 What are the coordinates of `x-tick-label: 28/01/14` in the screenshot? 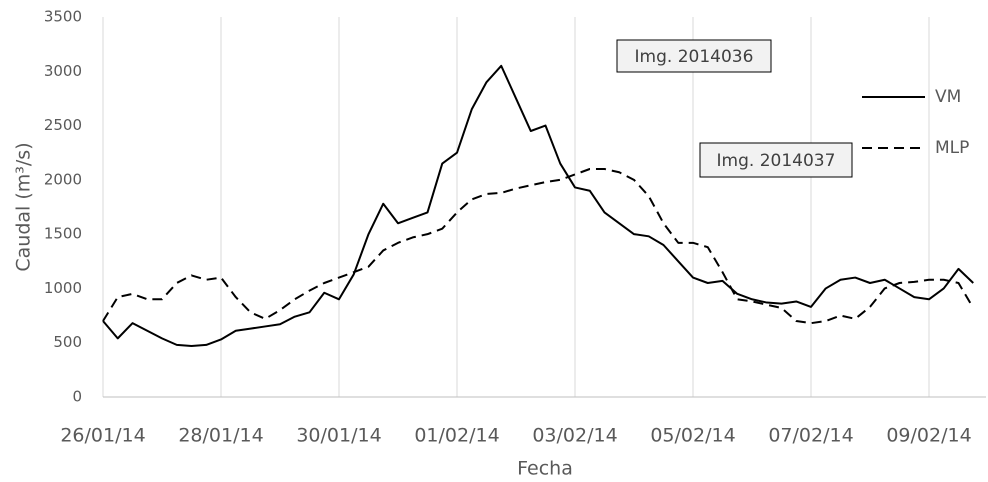 It's located at (220, 436).